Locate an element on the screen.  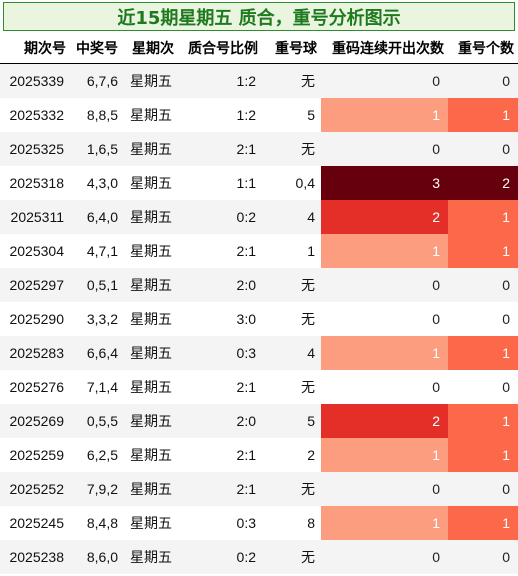
cell-numbers: 6,6,4 is located at coordinates (96, 353).